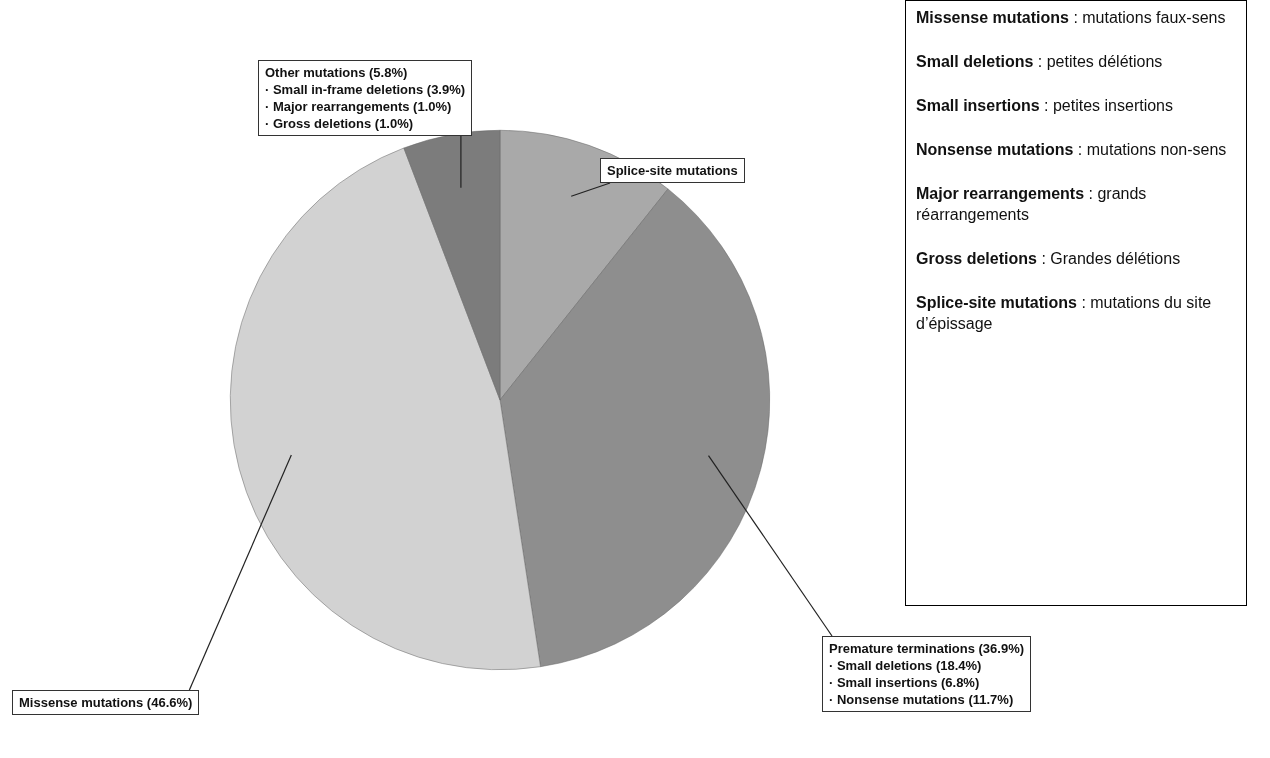 Image resolution: width=1270 pixels, height=758 pixels. What do you see at coordinates (106, 702) in the screenshot?
I see `slice-label: Missense mutations (46.6%)` at bounding box center [106, 702].